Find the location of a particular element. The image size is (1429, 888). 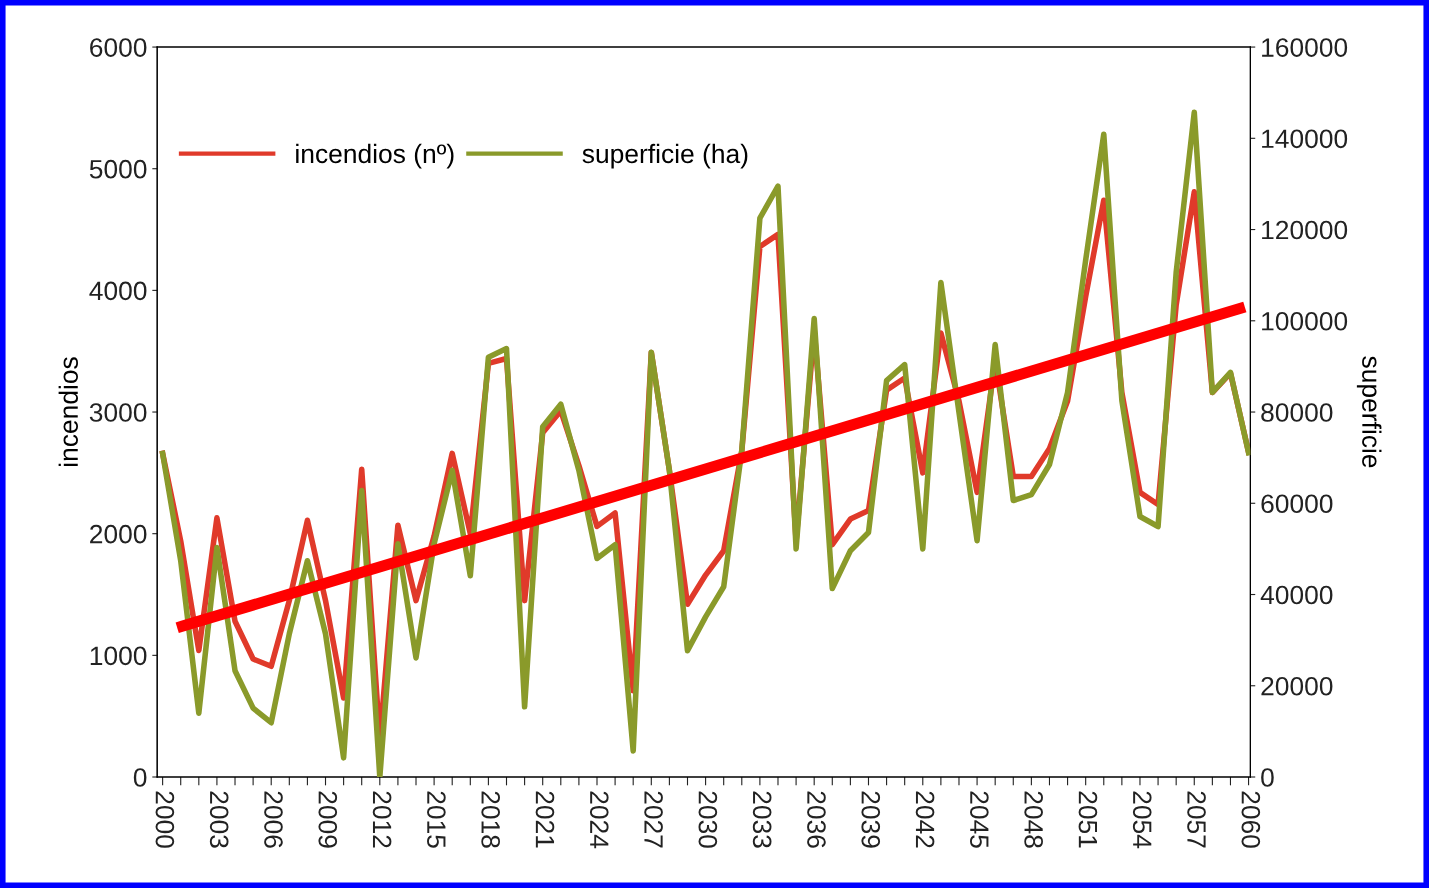

y-tick-label: 1000 is located at coordinates (118, 656).